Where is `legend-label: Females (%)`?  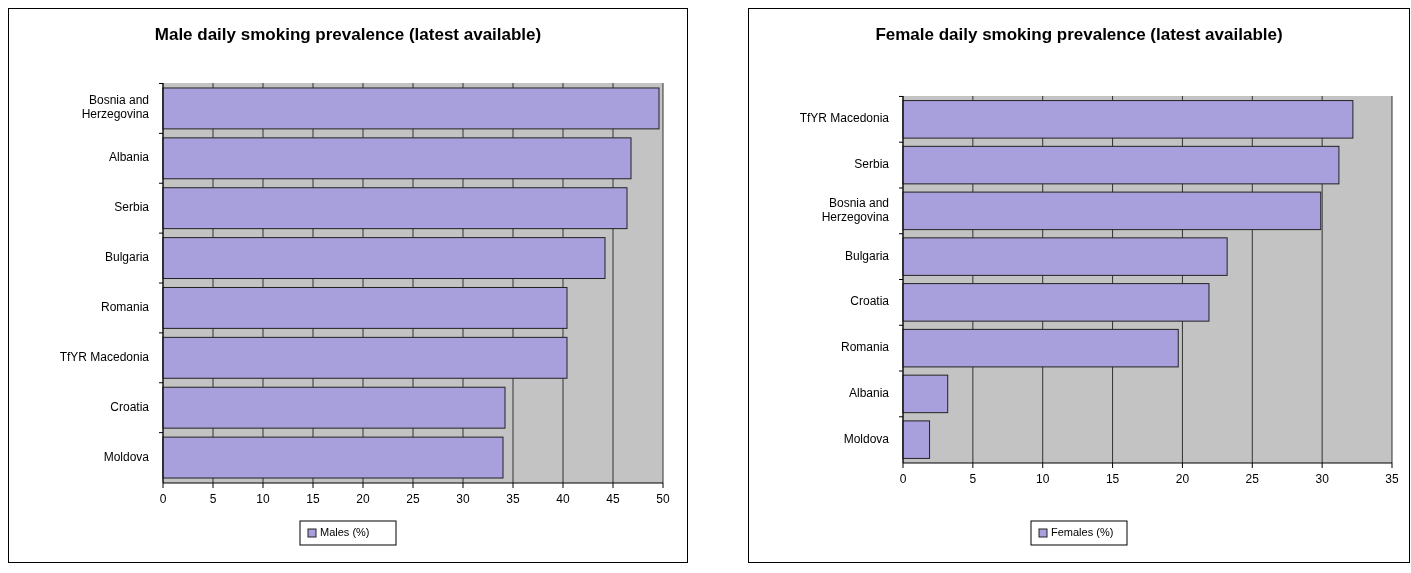
legend-label: Females (%) is located at coordinates (1082, 531).